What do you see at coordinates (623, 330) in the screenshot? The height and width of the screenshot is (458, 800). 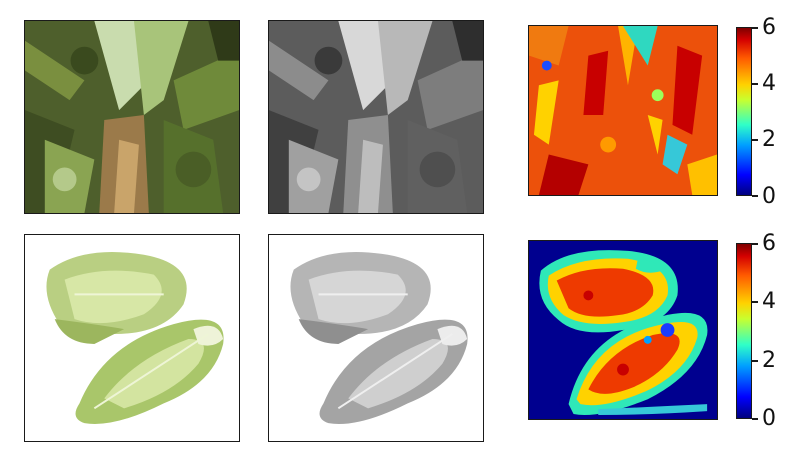 I see `cabbage-heatmap` at bounding box center [623, 330].